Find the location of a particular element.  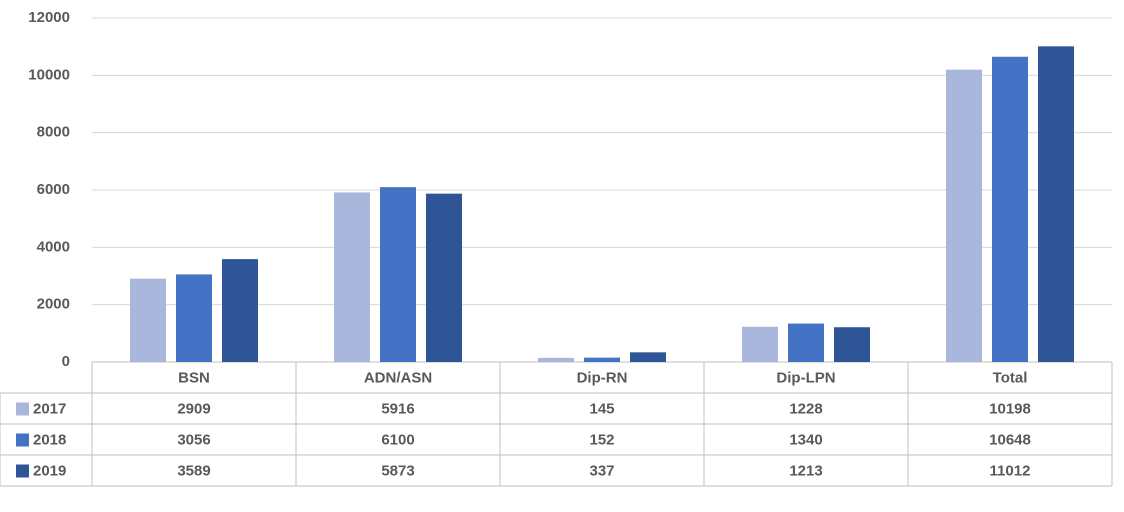

table-value: 10198 is located at coordinates (1010, 408).